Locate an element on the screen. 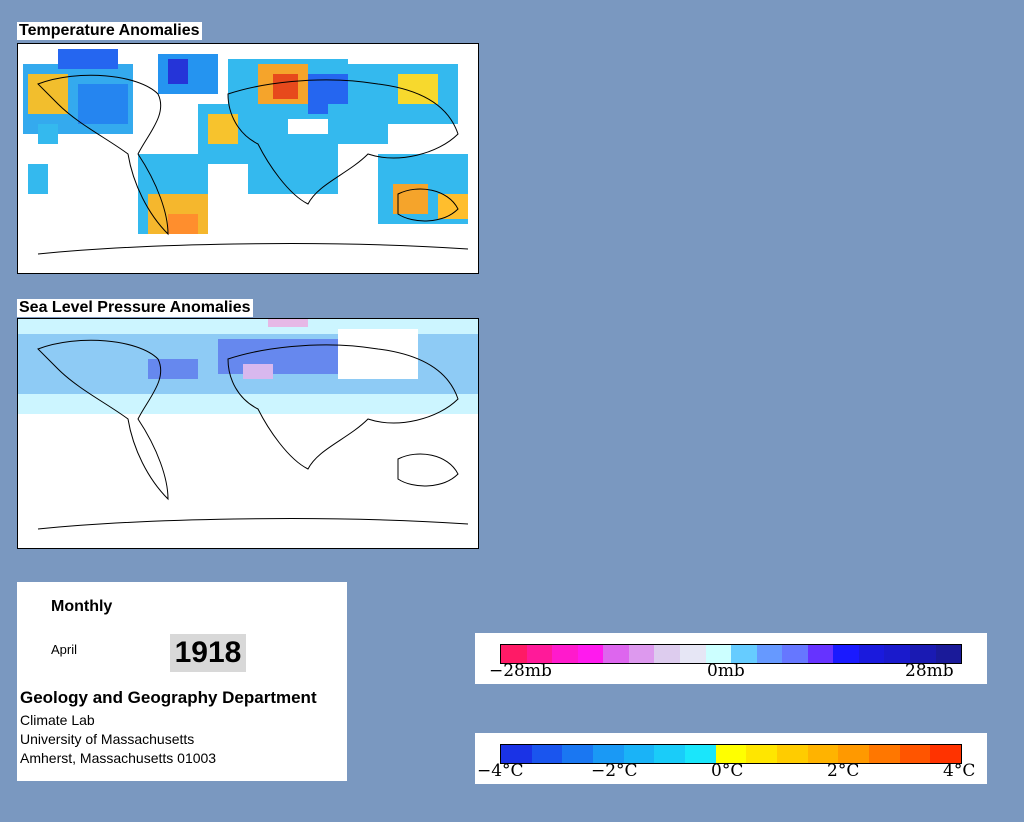 This screenshot has height=822, width=1024. pressure-map is located at coordinates (248, 433).